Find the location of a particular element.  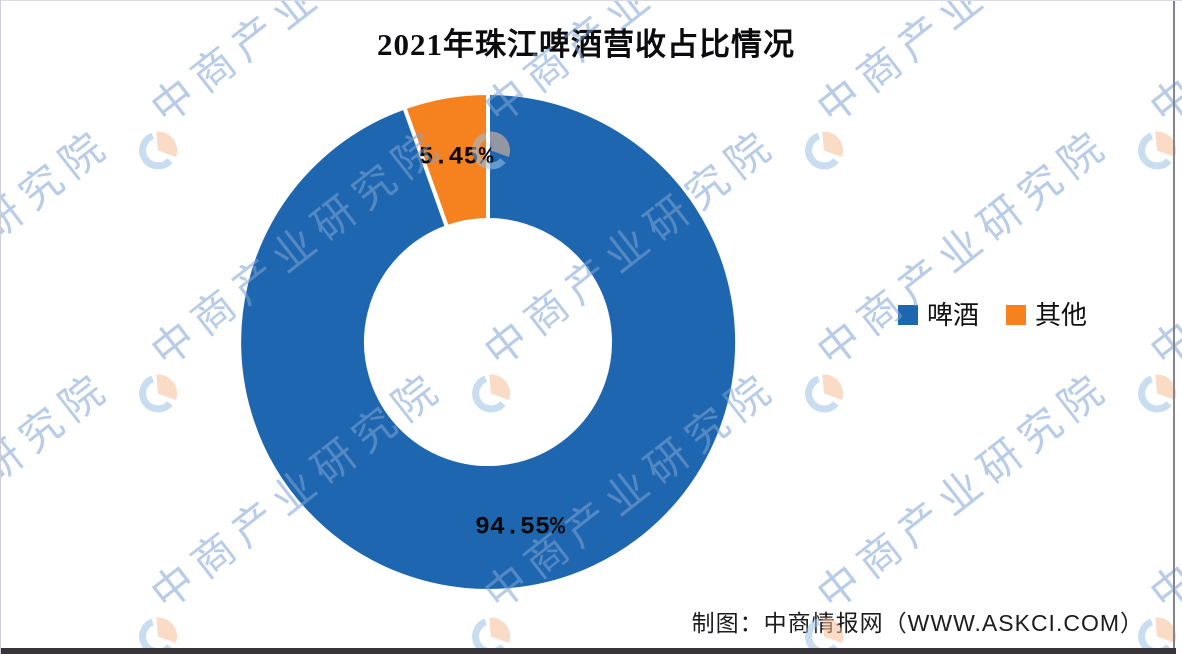

legend-label-beer: 啤酒 is located at coordinates (953, 315).